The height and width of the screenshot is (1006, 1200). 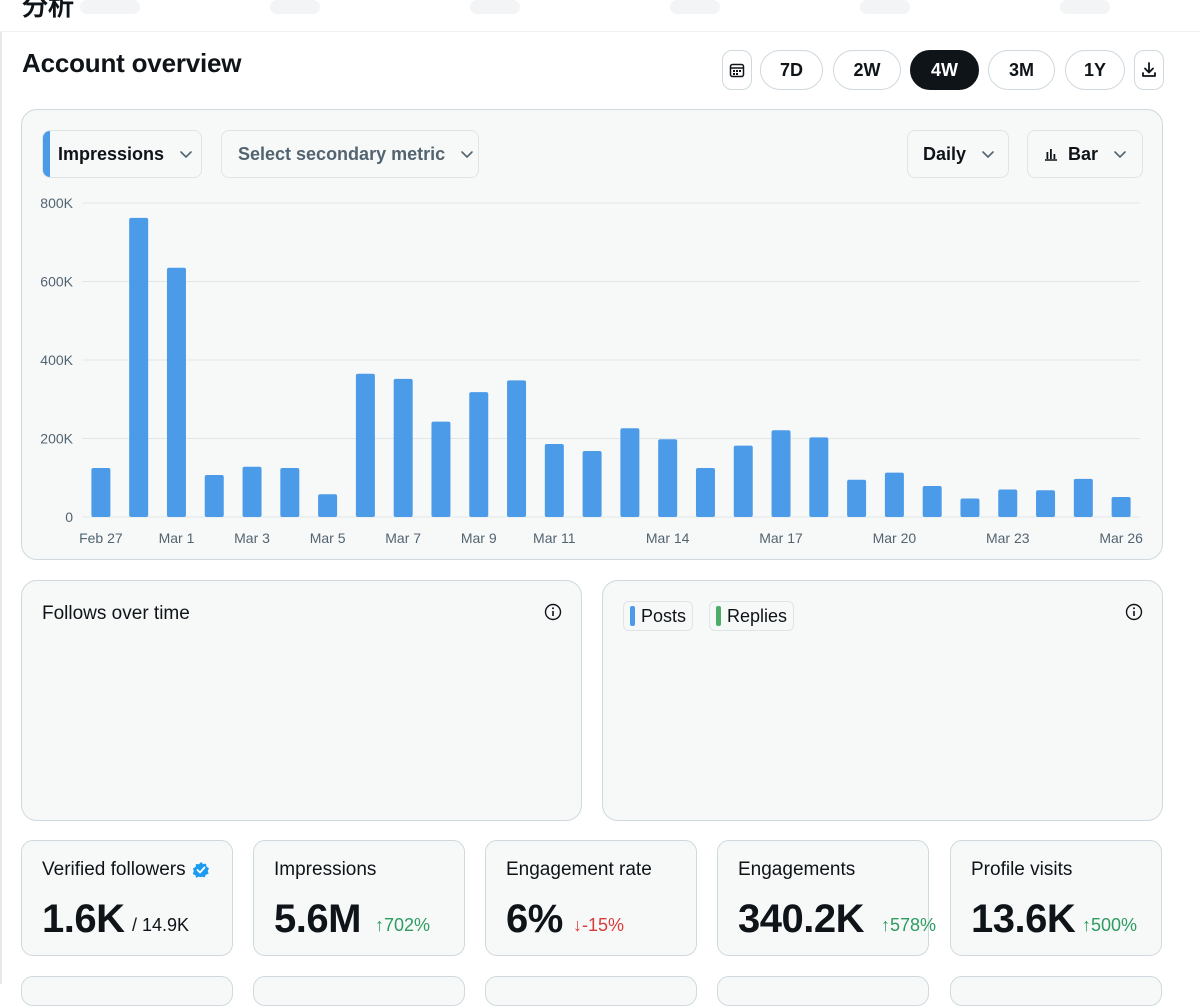 I want to click on stat-label: Impressions, so click(x=325, y=869).